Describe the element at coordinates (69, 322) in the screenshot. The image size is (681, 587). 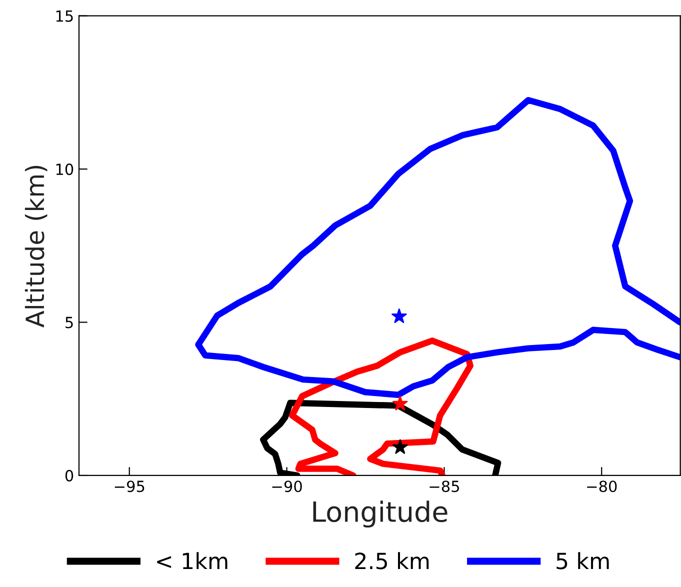
I see `y-tick-label: 5` at that location.